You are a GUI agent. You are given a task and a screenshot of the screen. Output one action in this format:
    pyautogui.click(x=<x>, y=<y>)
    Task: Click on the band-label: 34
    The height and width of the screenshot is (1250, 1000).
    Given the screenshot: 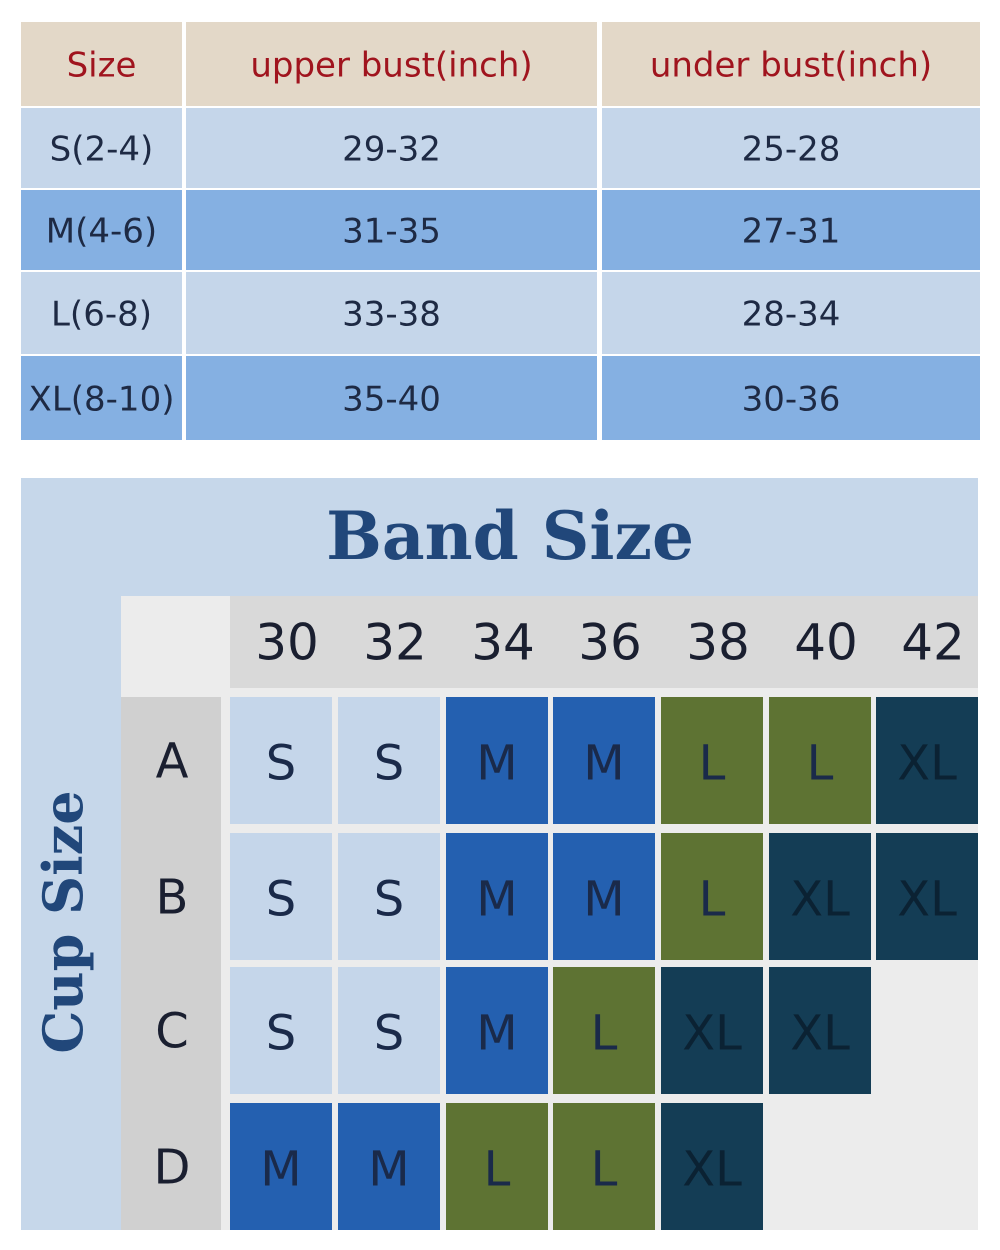 What is the action you would take?
    pyautogui.click(x=503, y=643)
    